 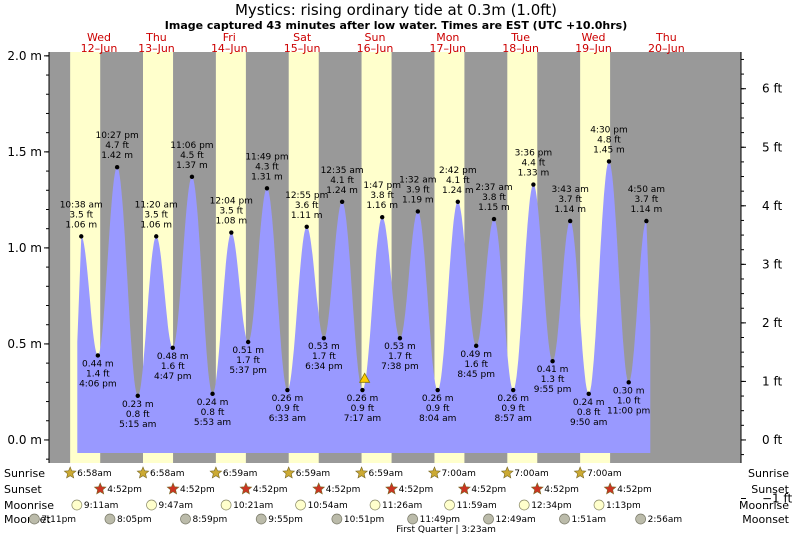 I want to click on day-label-date: 14–Jun, so click(x=229, y=48).